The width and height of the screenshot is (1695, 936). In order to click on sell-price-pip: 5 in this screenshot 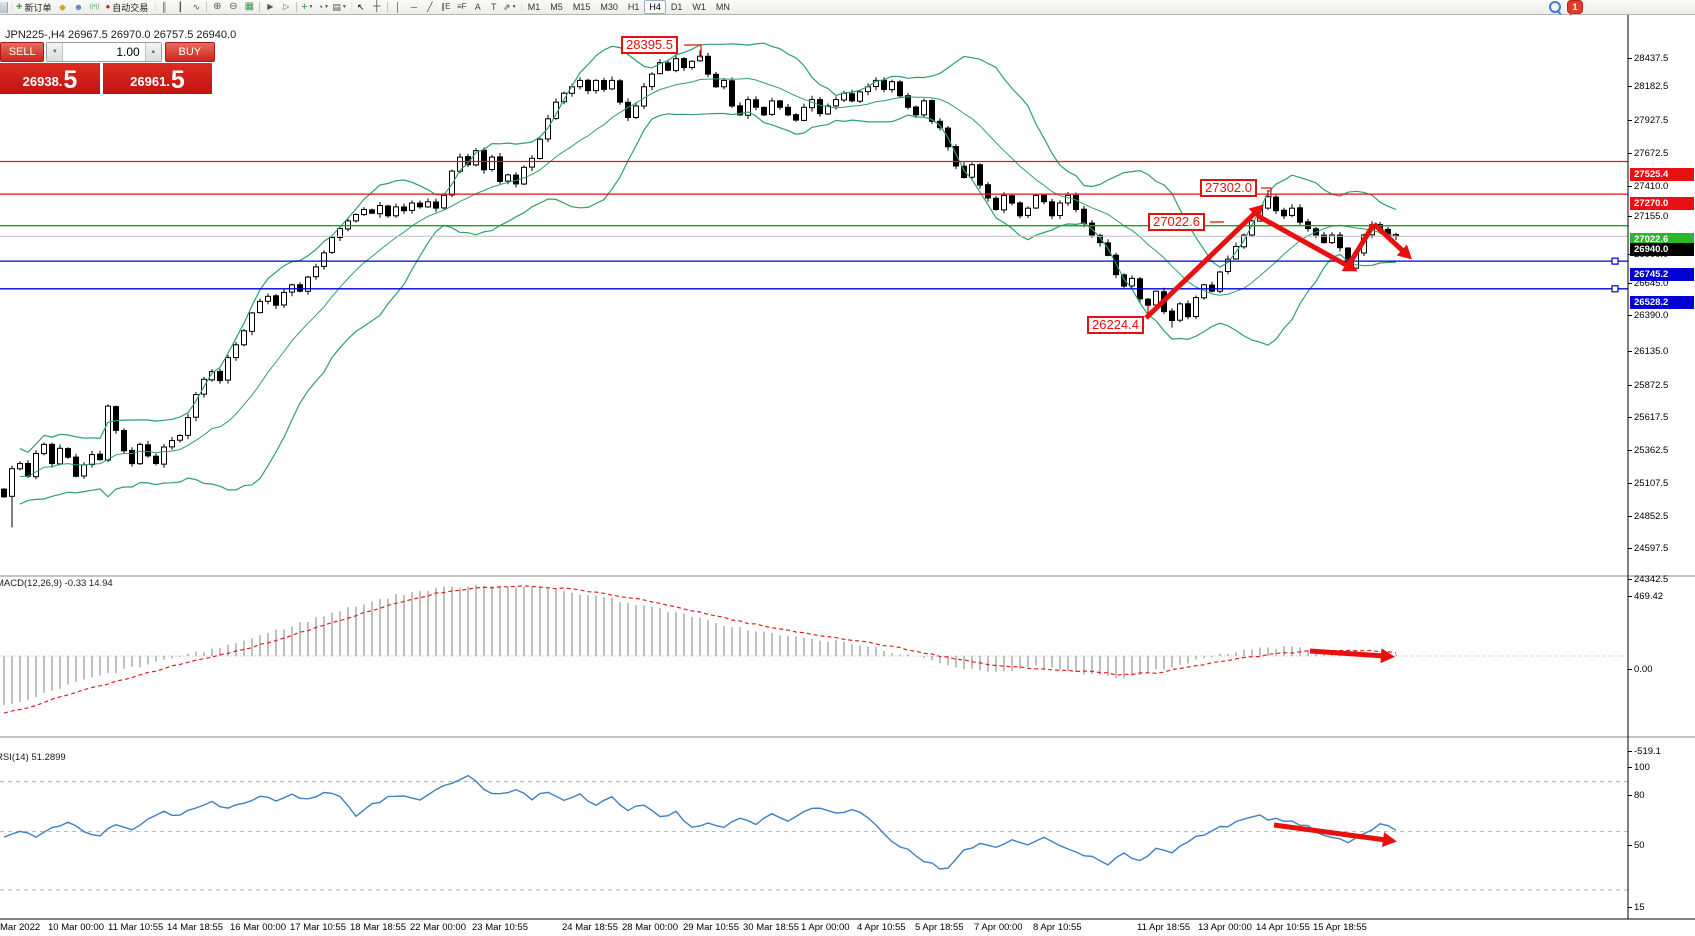, I will do `click(70, 80)`.